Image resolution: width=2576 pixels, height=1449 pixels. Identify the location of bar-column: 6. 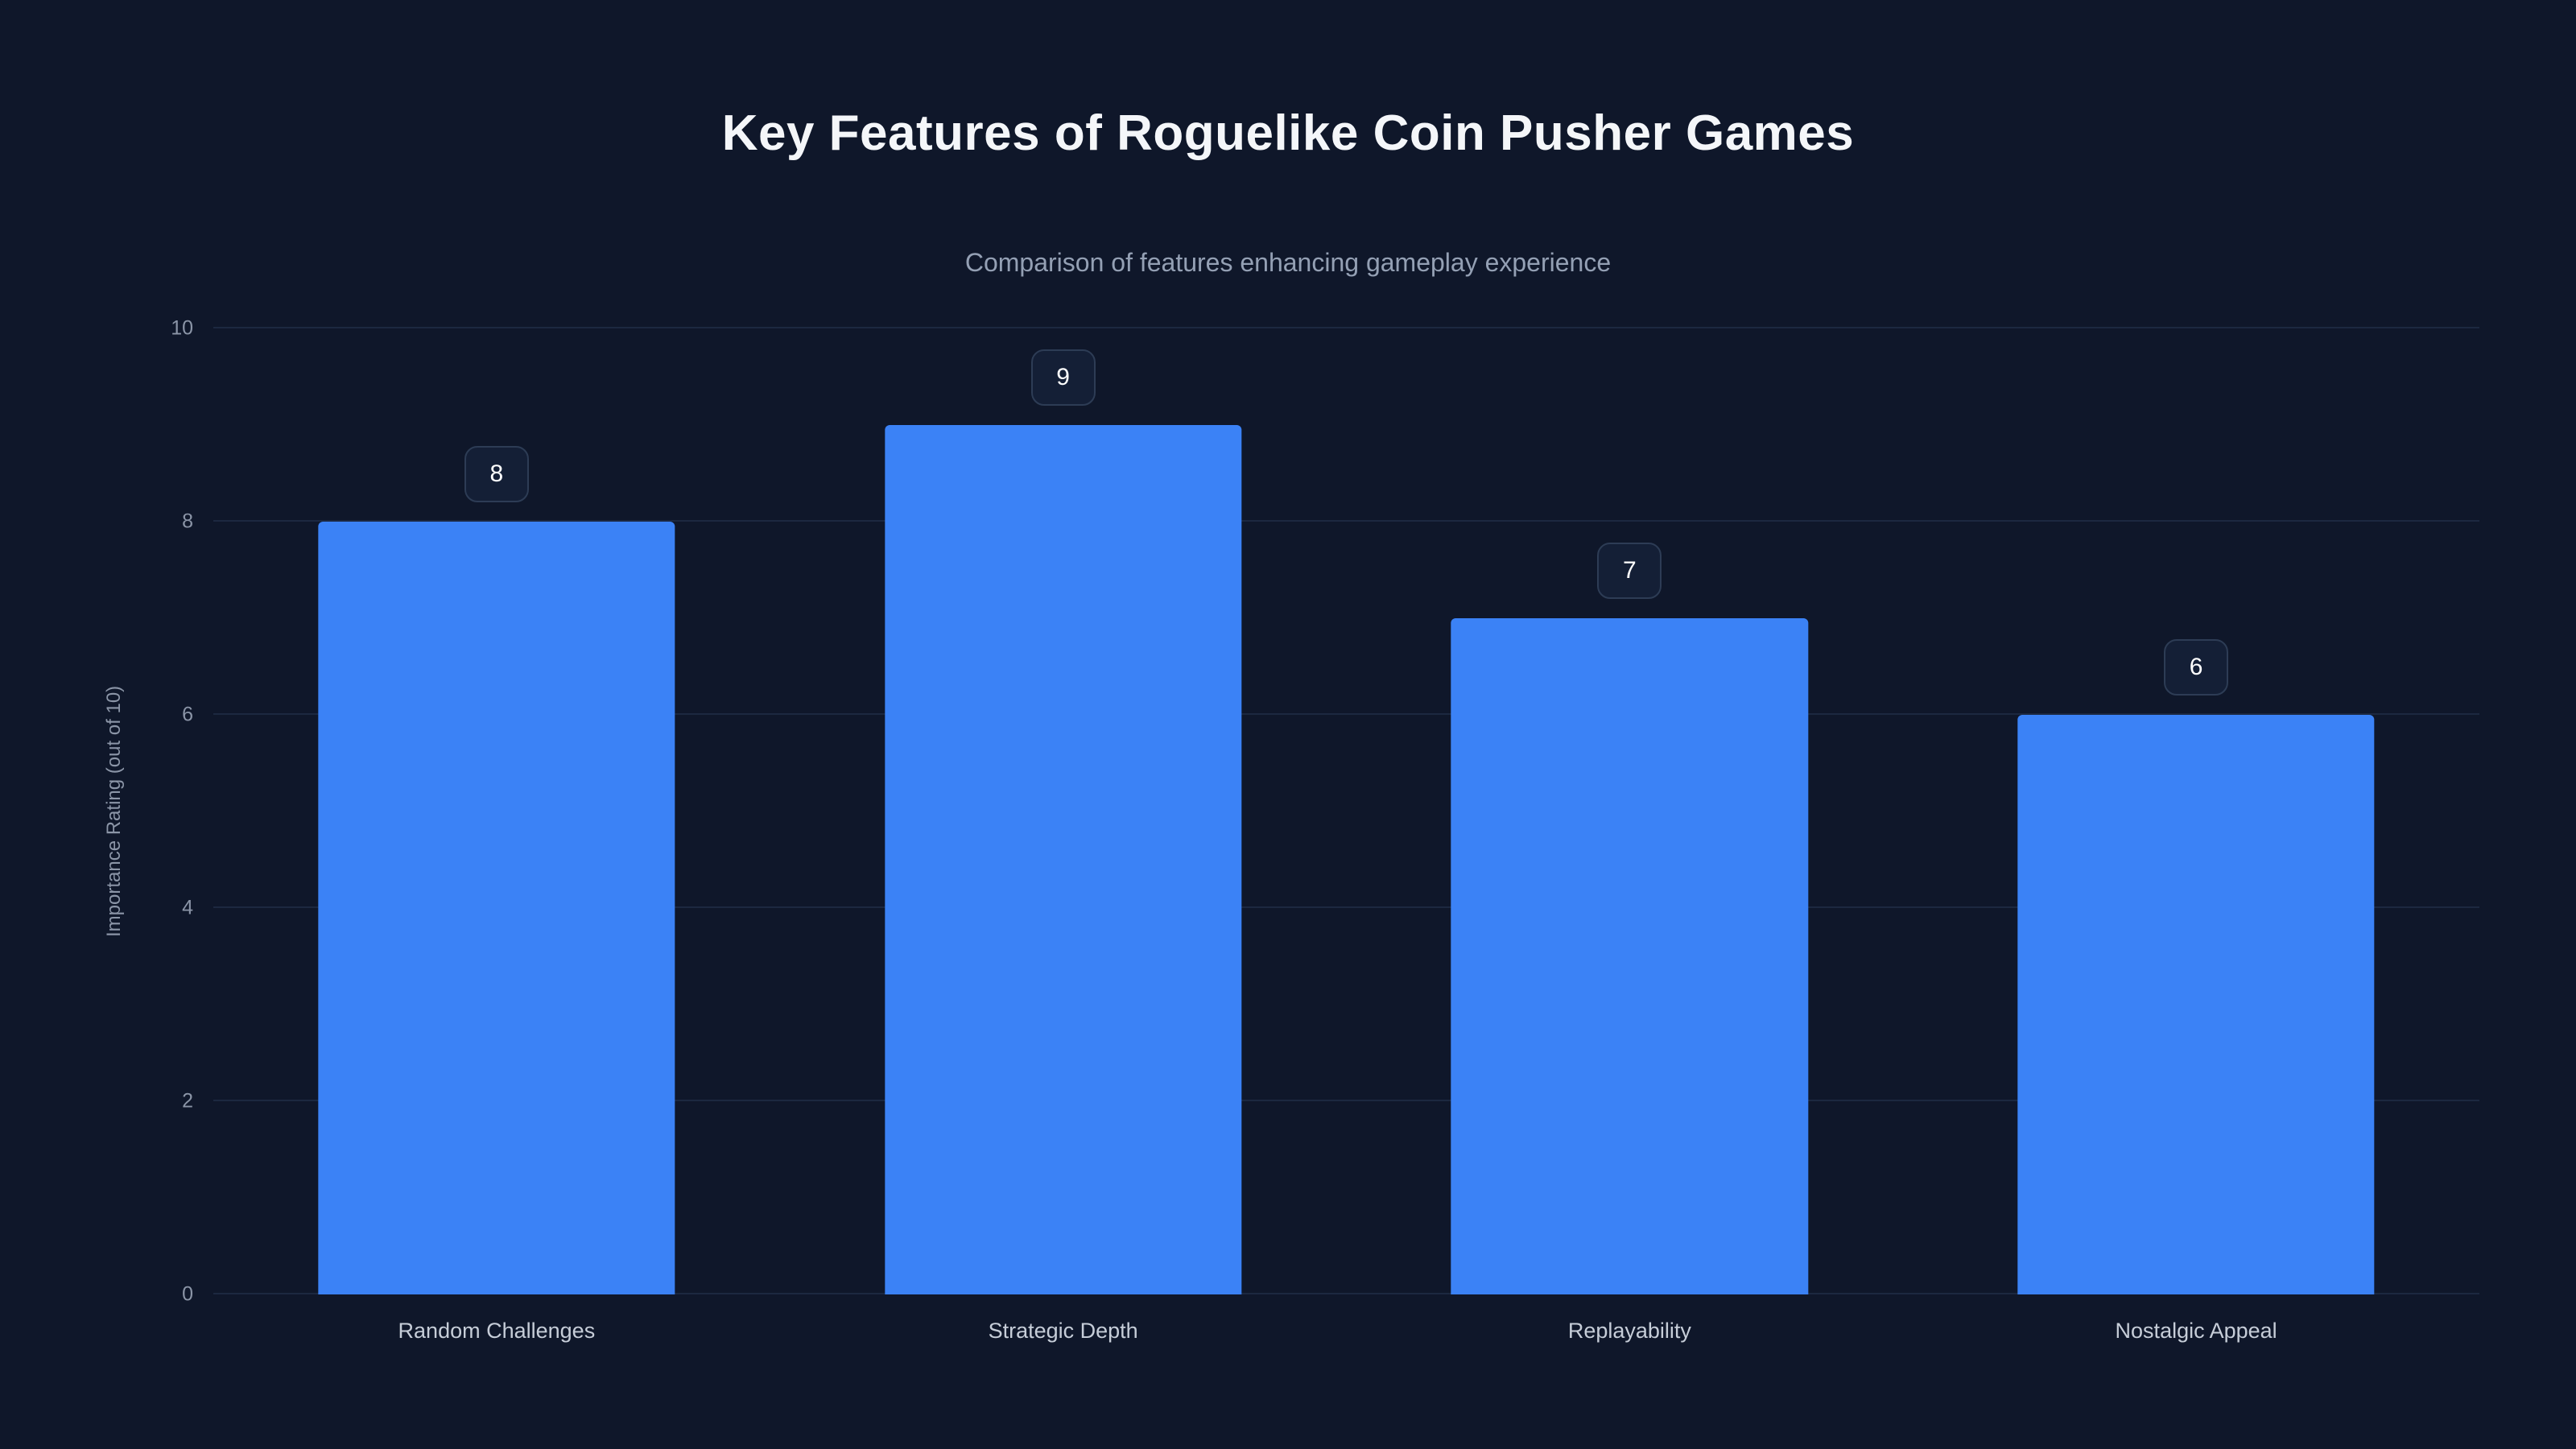
(2196, 811).